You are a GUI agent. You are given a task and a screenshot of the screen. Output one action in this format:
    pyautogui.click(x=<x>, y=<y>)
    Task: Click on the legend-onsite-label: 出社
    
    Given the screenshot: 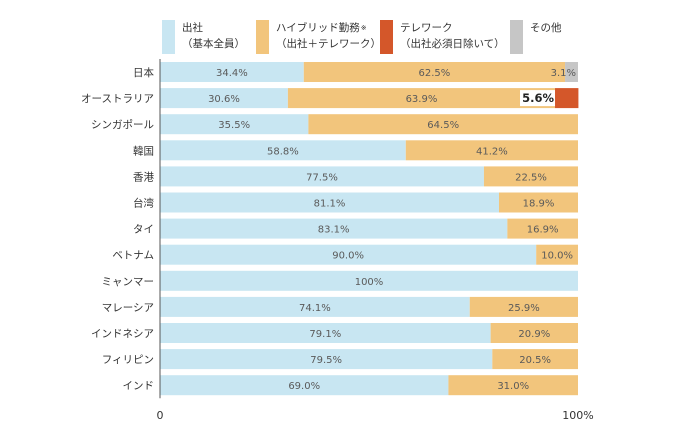 What is the action you would take?
    pyautogui.click(x=192, y=28)
    